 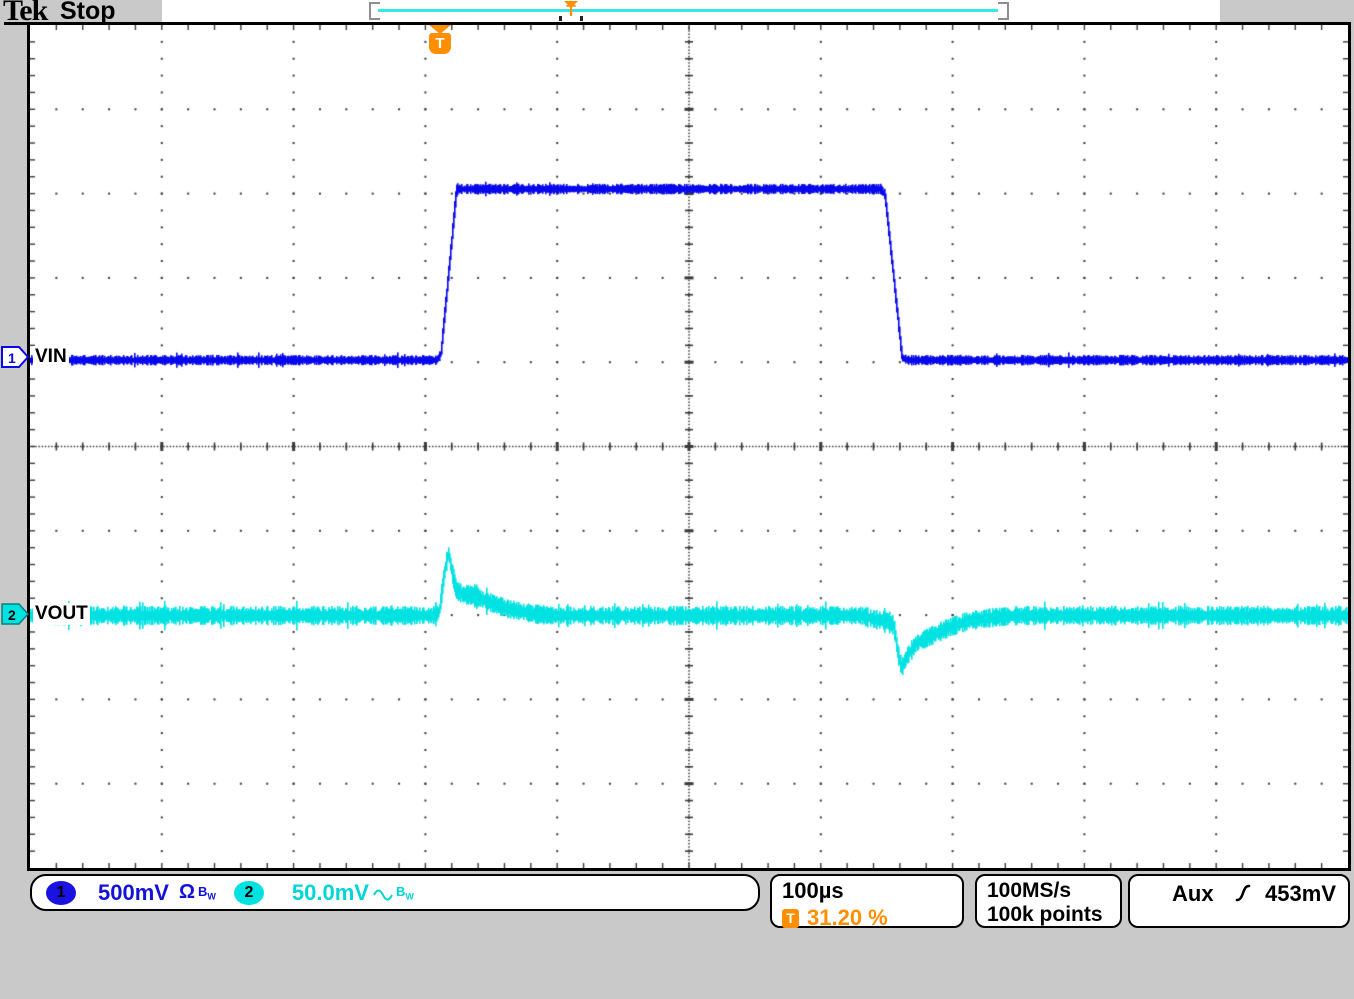 What do you see at coordinates (1193, 893) in the screenshot?
I see `trigger-source: Aux` at bounding box center [1193, 893].